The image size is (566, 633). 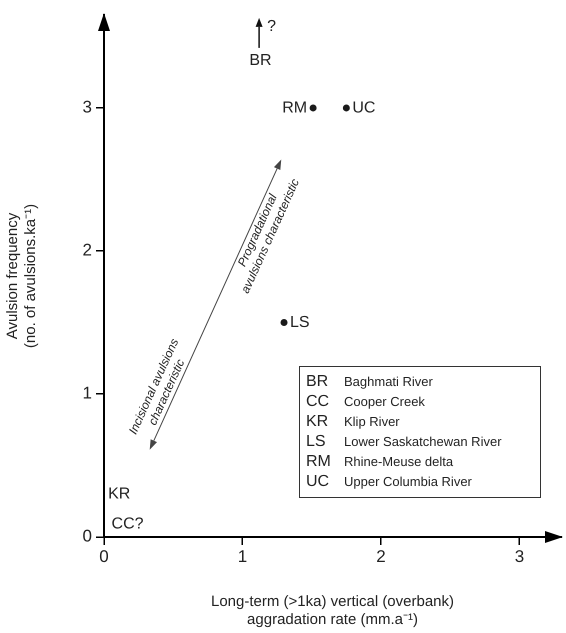 What do you see at coordinates (381, 556) in the screenshot?
I see `x-tick-label: 2` at bounding box center [381, 556].